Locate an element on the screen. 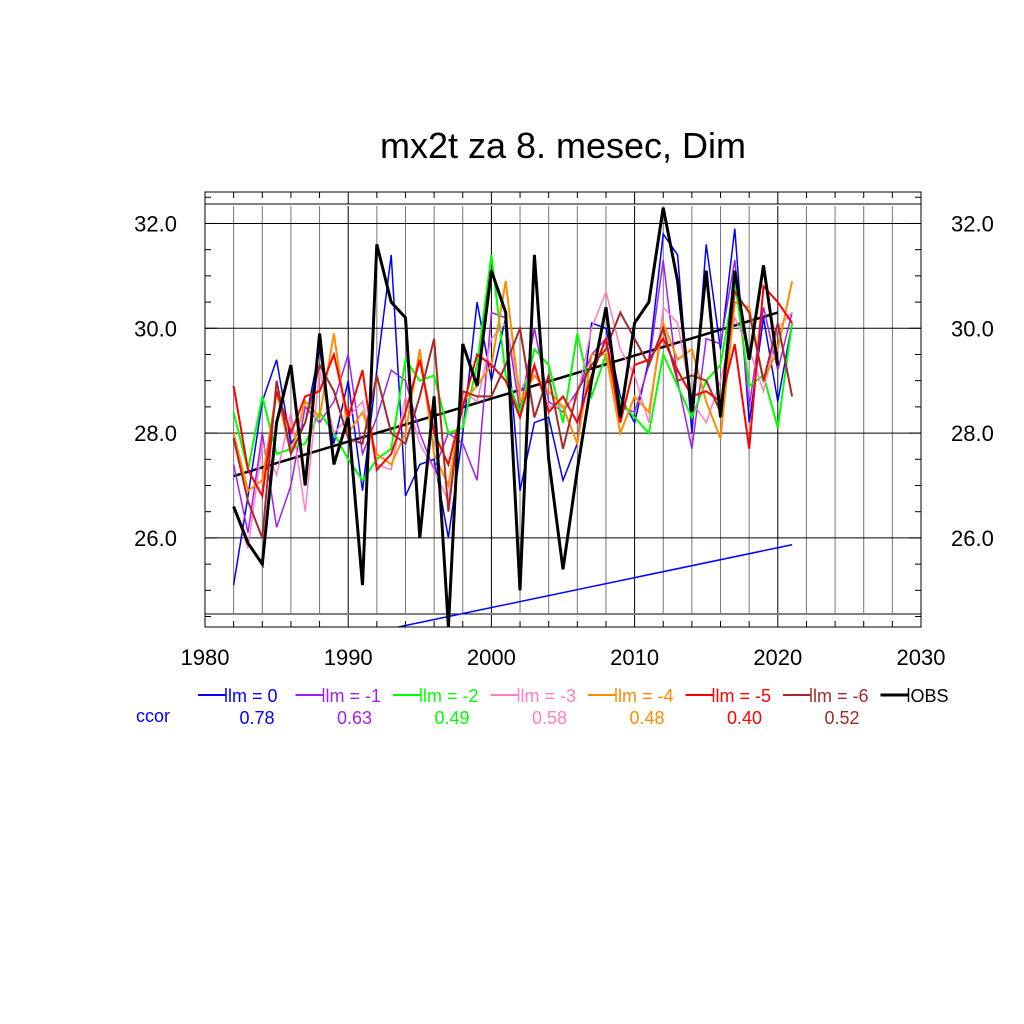  legend-label: lm = -5 is located at coordinates (744, 696).